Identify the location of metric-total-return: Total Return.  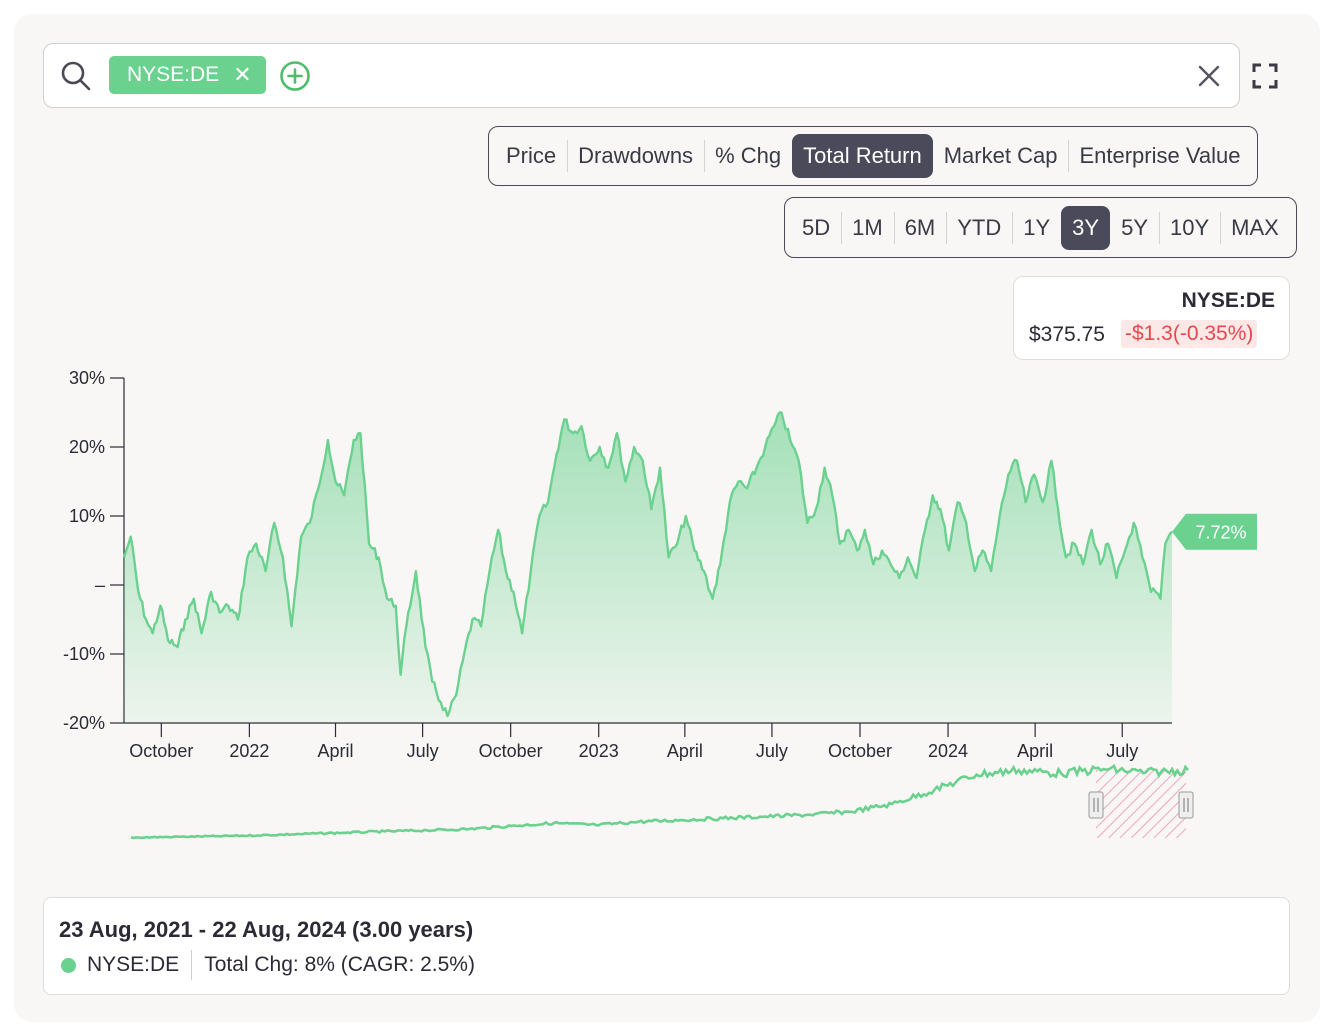
(862, 156).